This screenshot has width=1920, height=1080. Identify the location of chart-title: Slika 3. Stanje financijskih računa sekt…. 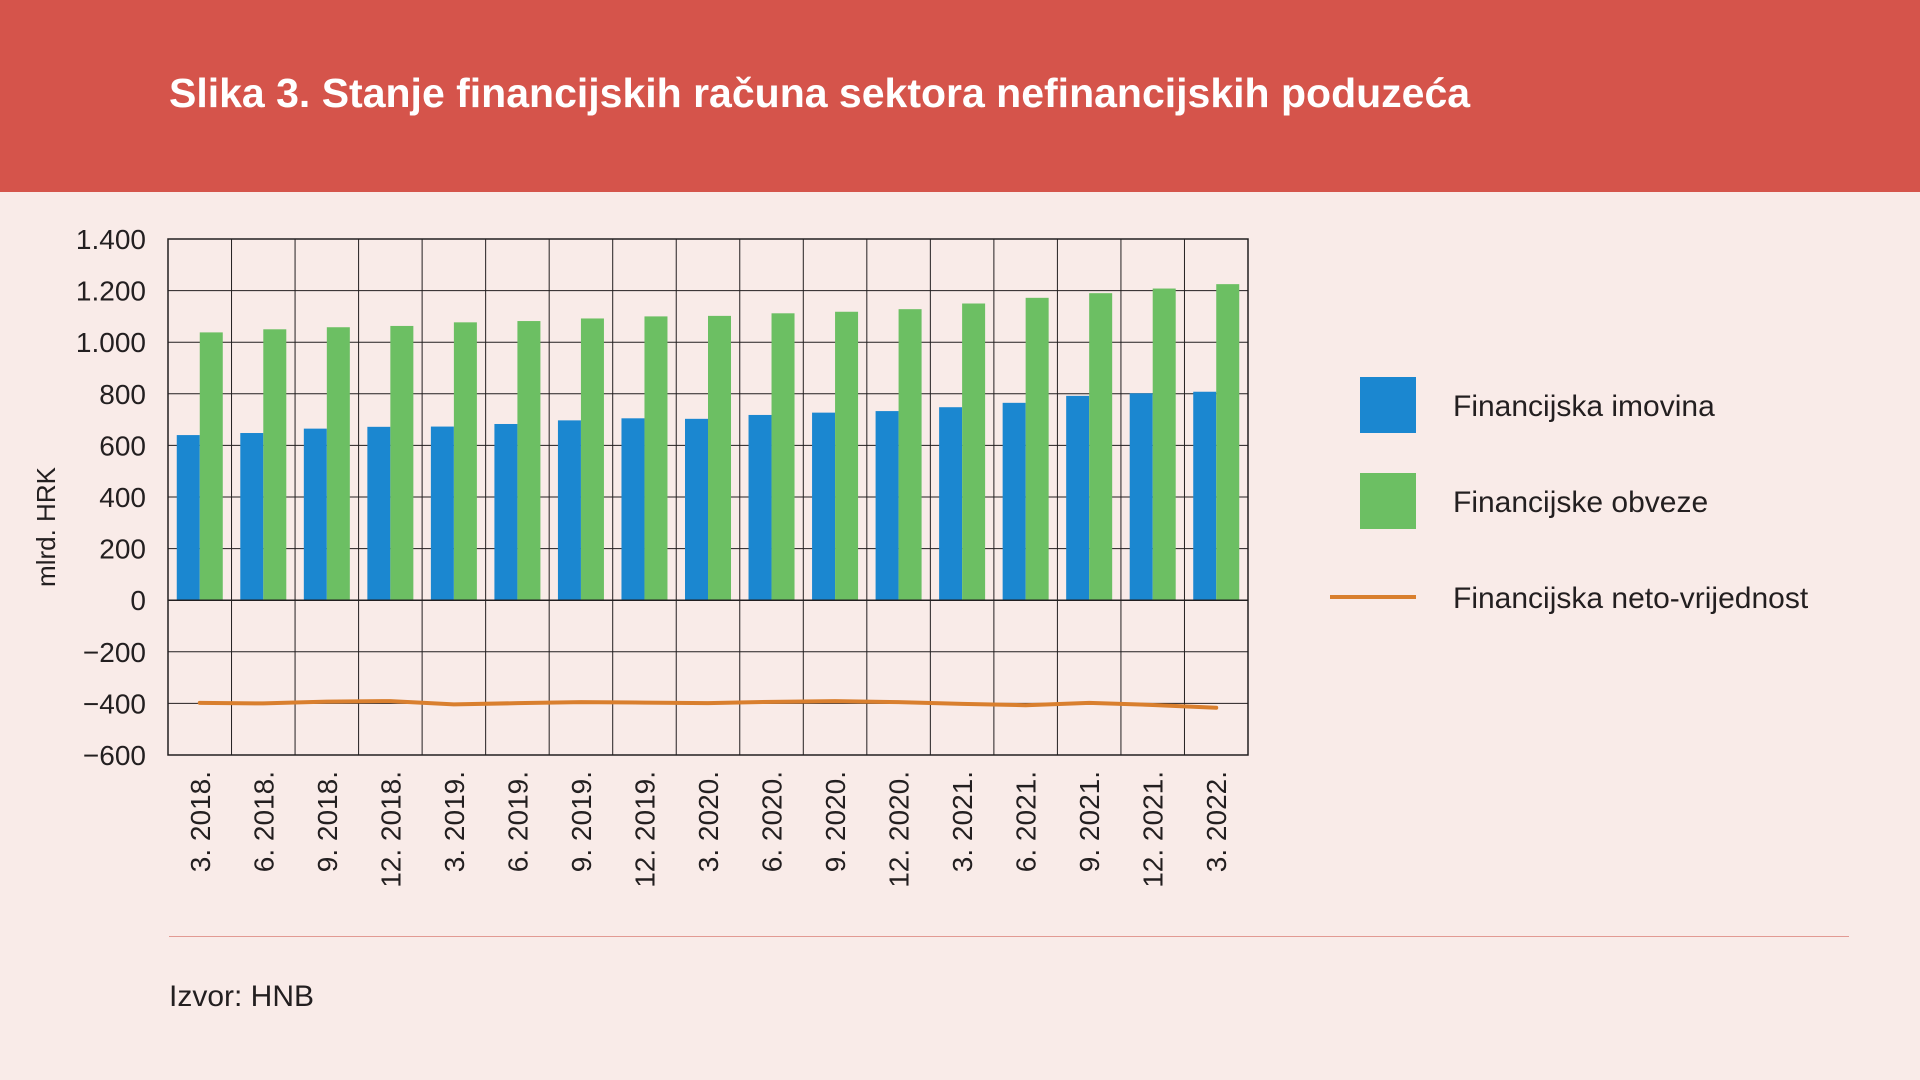
(820, 93).